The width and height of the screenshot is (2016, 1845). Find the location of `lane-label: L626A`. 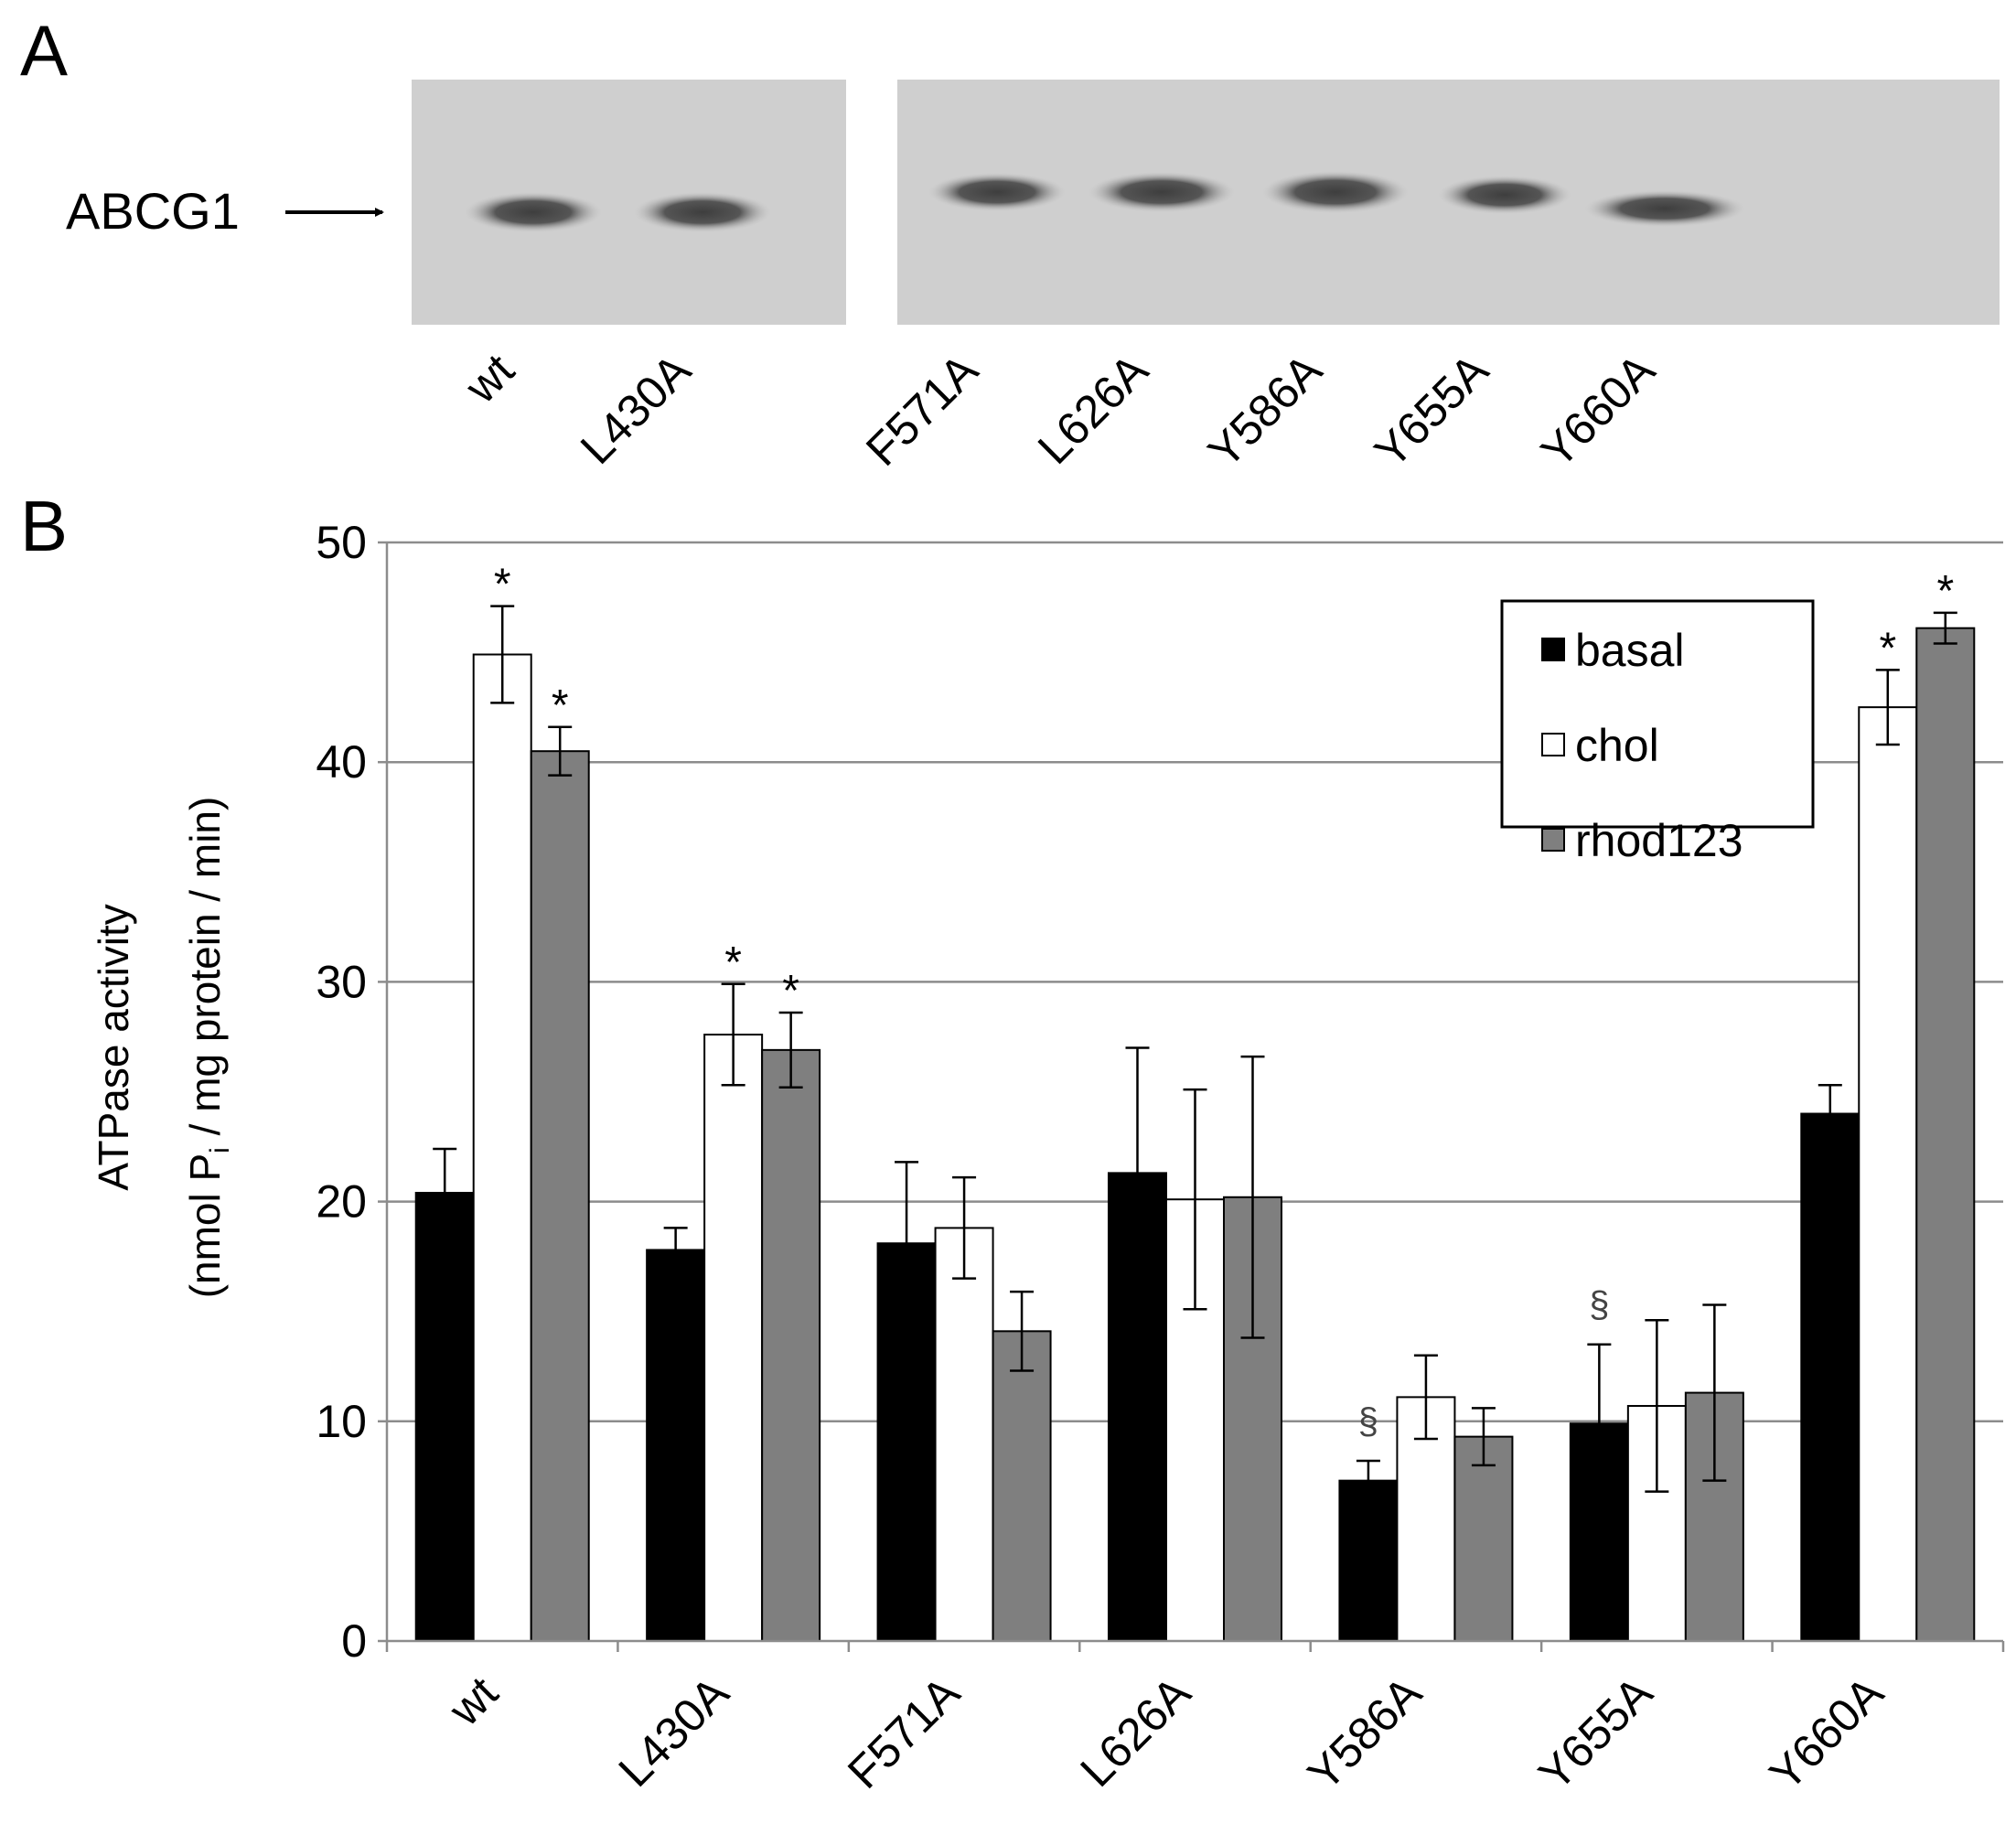

lane-label: L626A is located at coordinates (1093, 409).